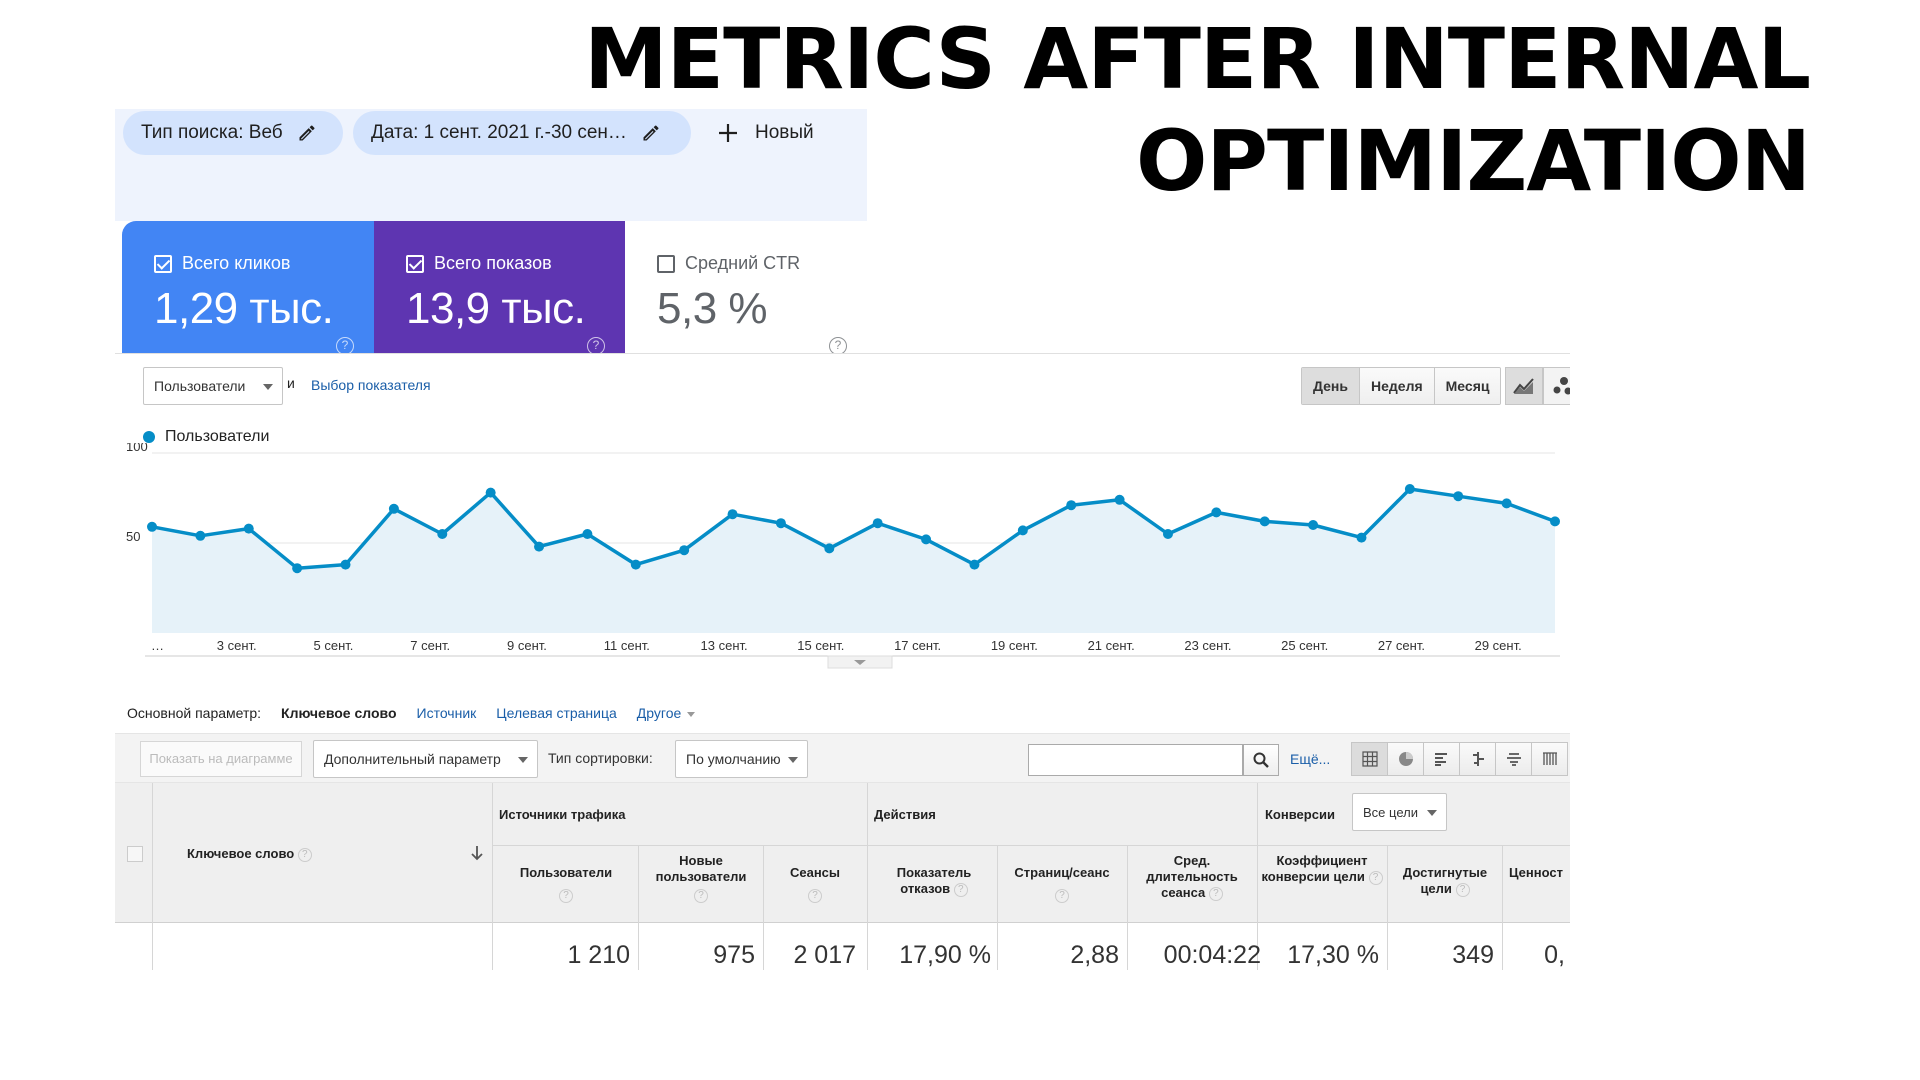  Describe the element at coordinates (1322, 869) in the screenshot. I see `col-goal-conversion-rate-header: Коэффициент конверсии цели ?` at that location.